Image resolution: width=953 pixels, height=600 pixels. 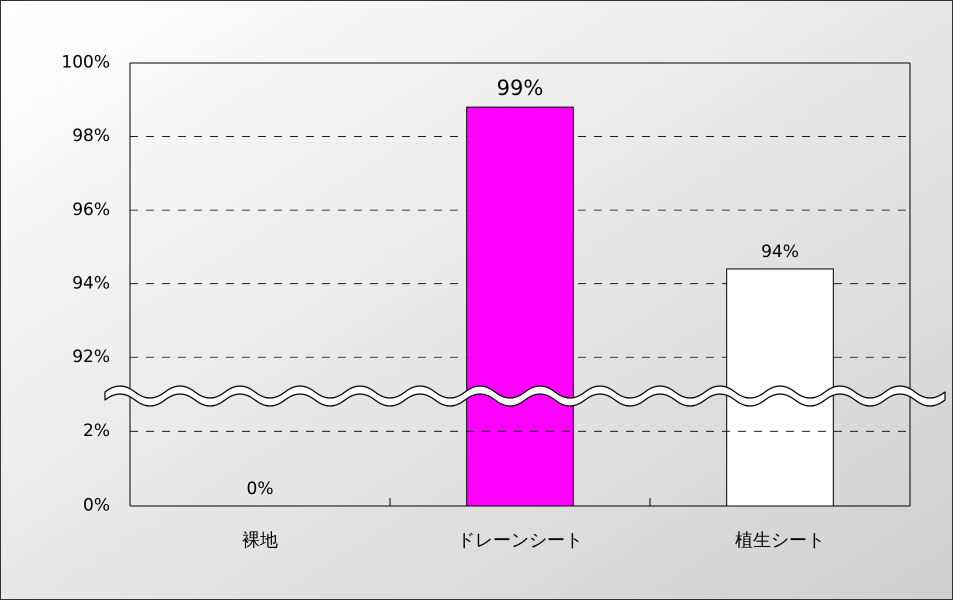 What do you see at coordinates (780, 540) in the screenshot?
I see `x-tick-label: 植生シート` at bounding box center [780, 540].